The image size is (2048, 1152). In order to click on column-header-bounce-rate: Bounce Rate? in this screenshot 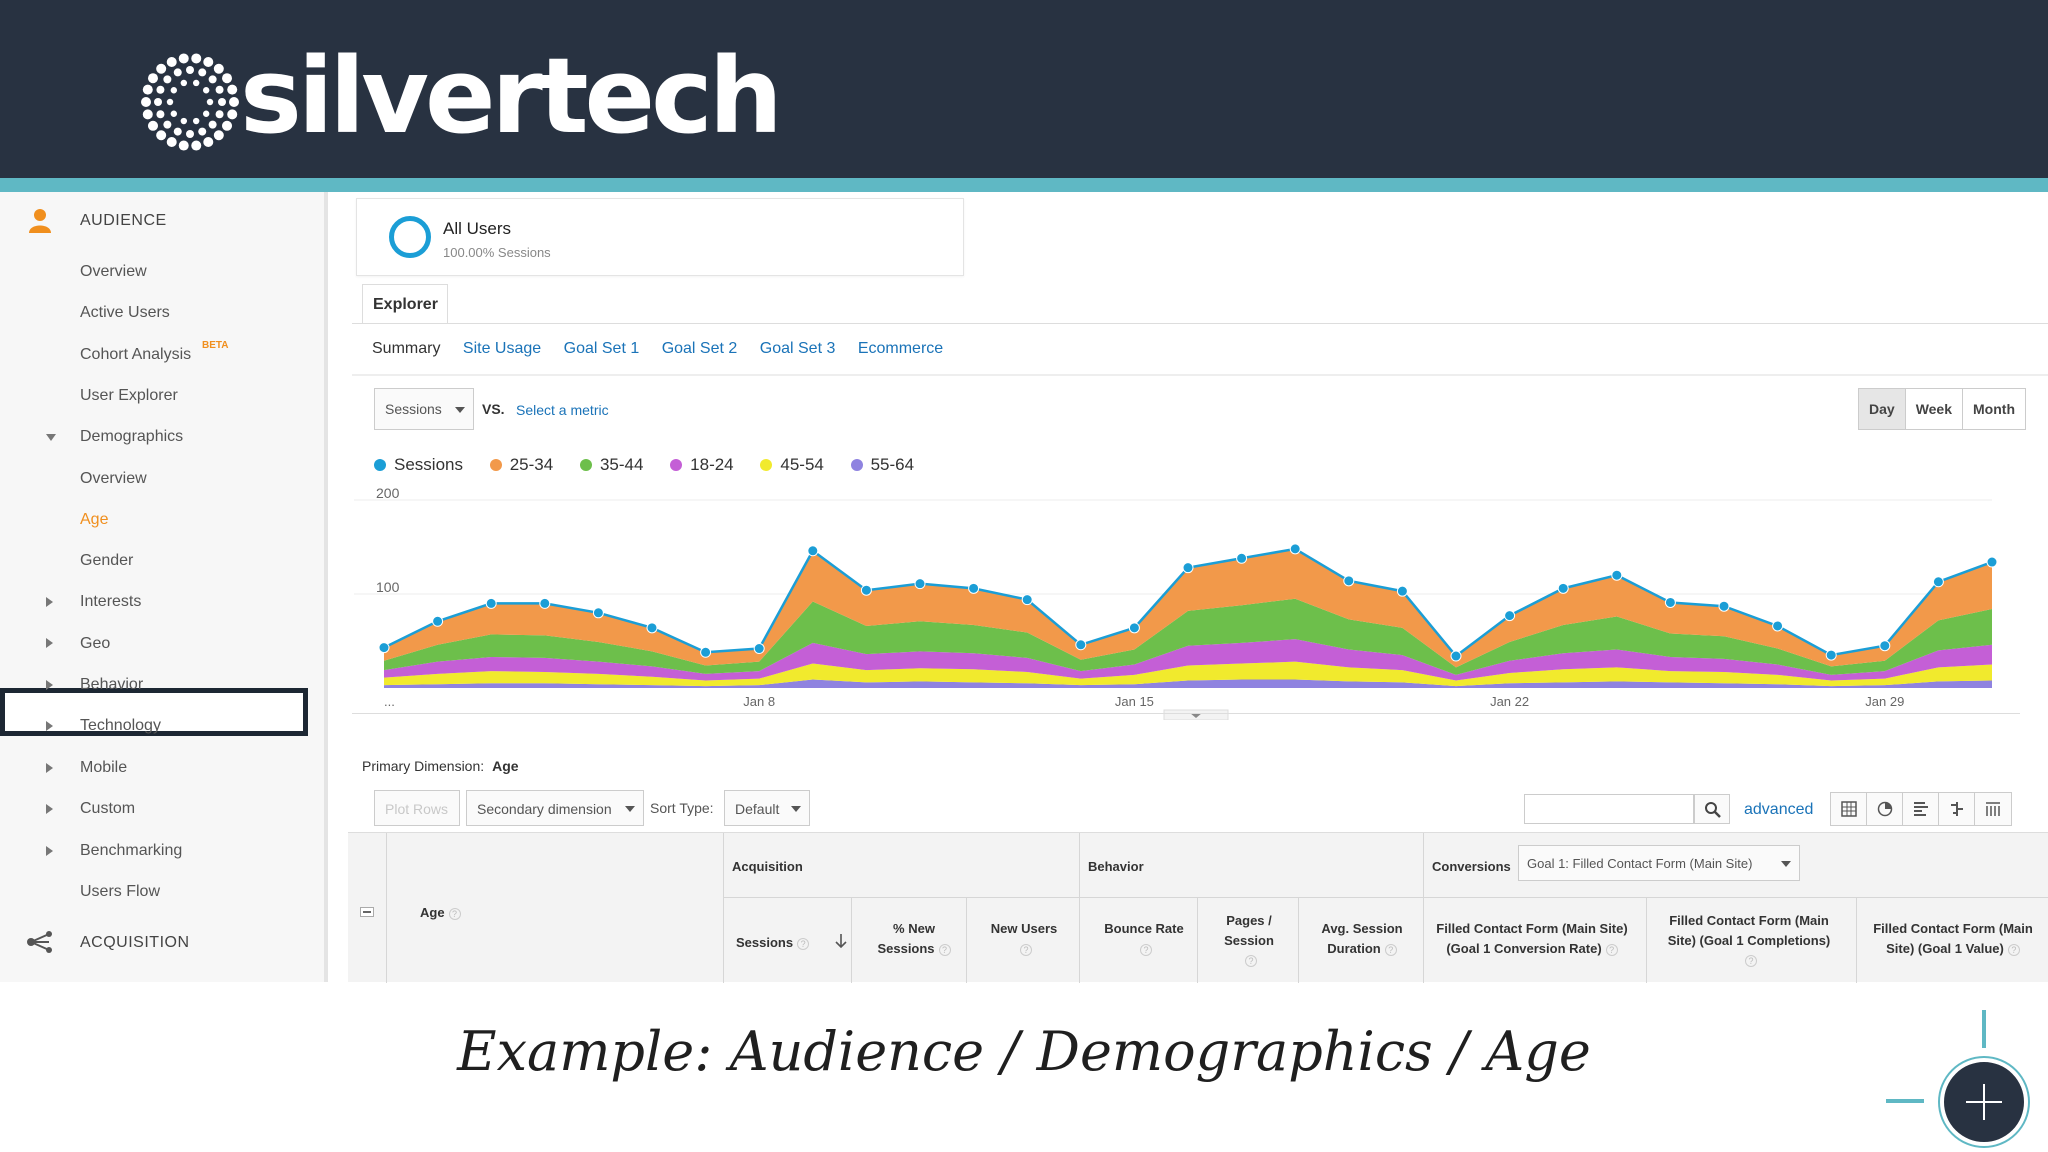, I will do `click(1144, 938)`.